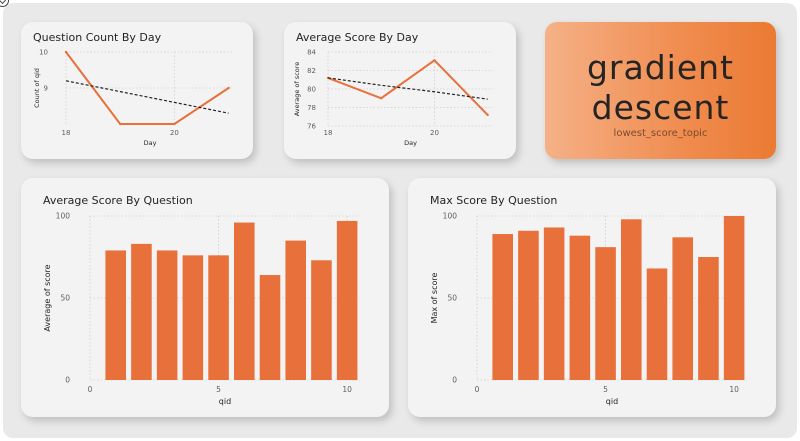 This screenshot has width=800, height=441. I want to click on question-count-by-day-chart: 9 10 18 20 Day Count of qid, so click(133, 98).